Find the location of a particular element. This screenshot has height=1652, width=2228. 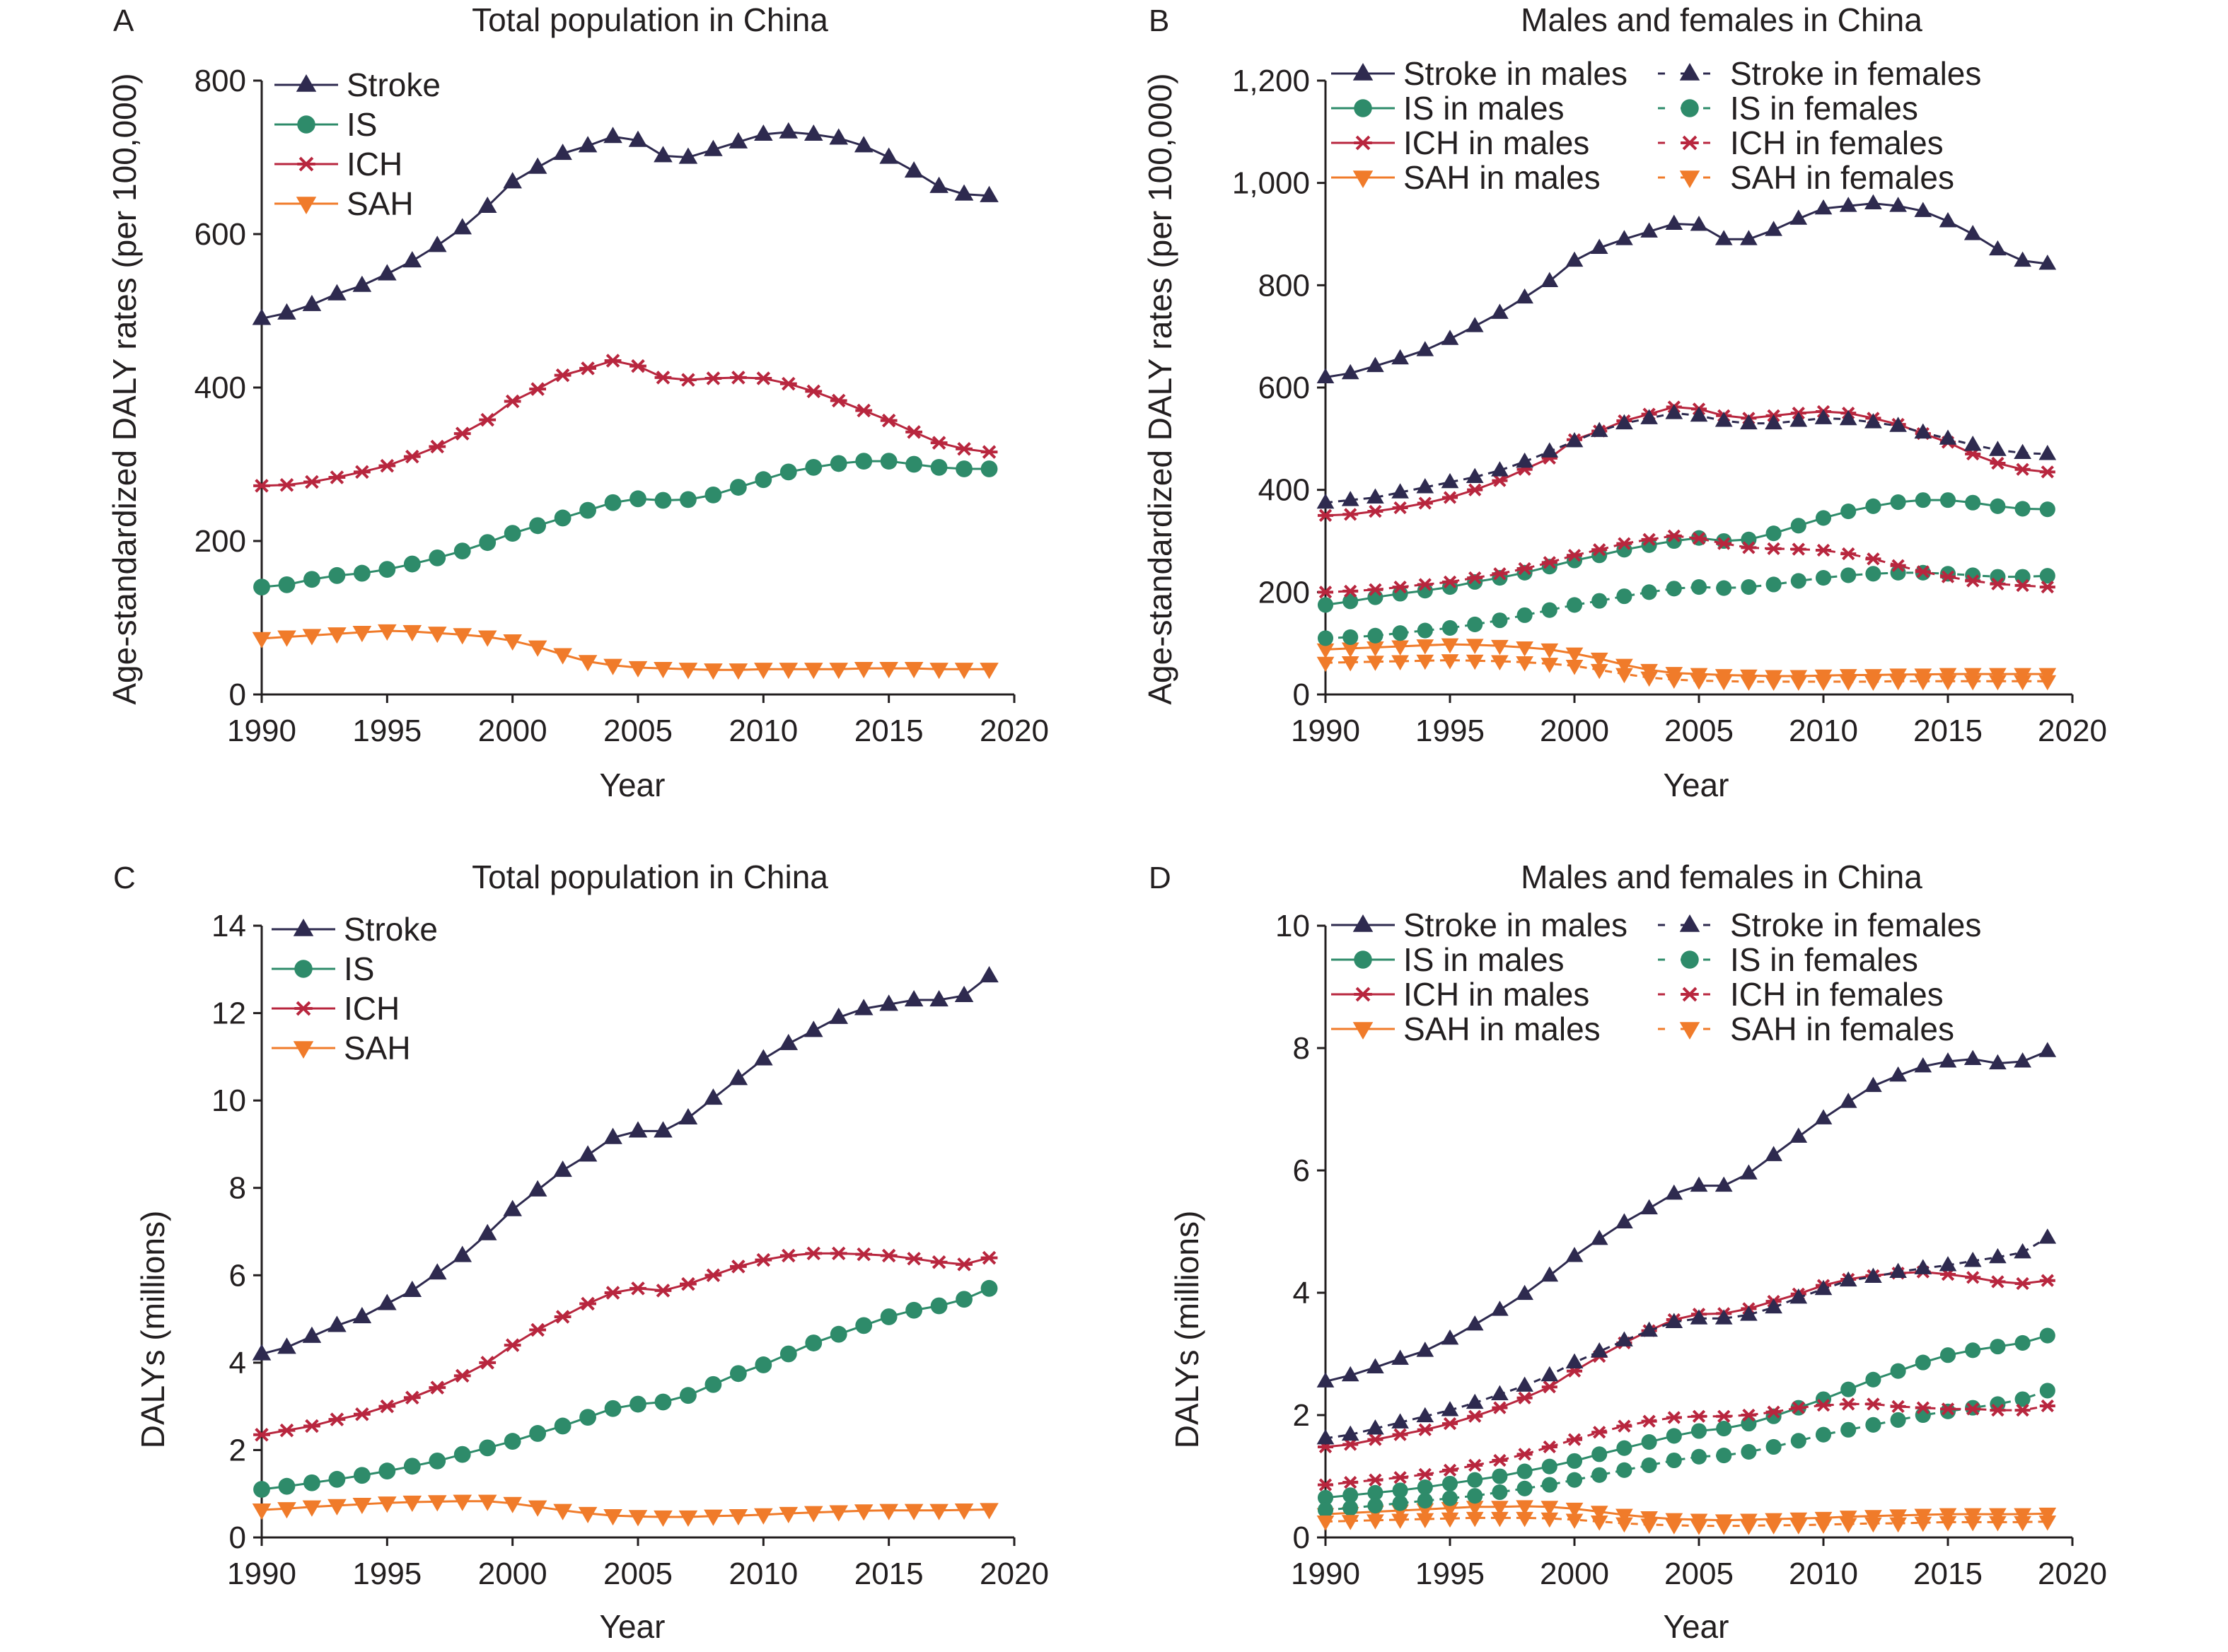

legend-item: SAH is located at coordinates (341, 1048).